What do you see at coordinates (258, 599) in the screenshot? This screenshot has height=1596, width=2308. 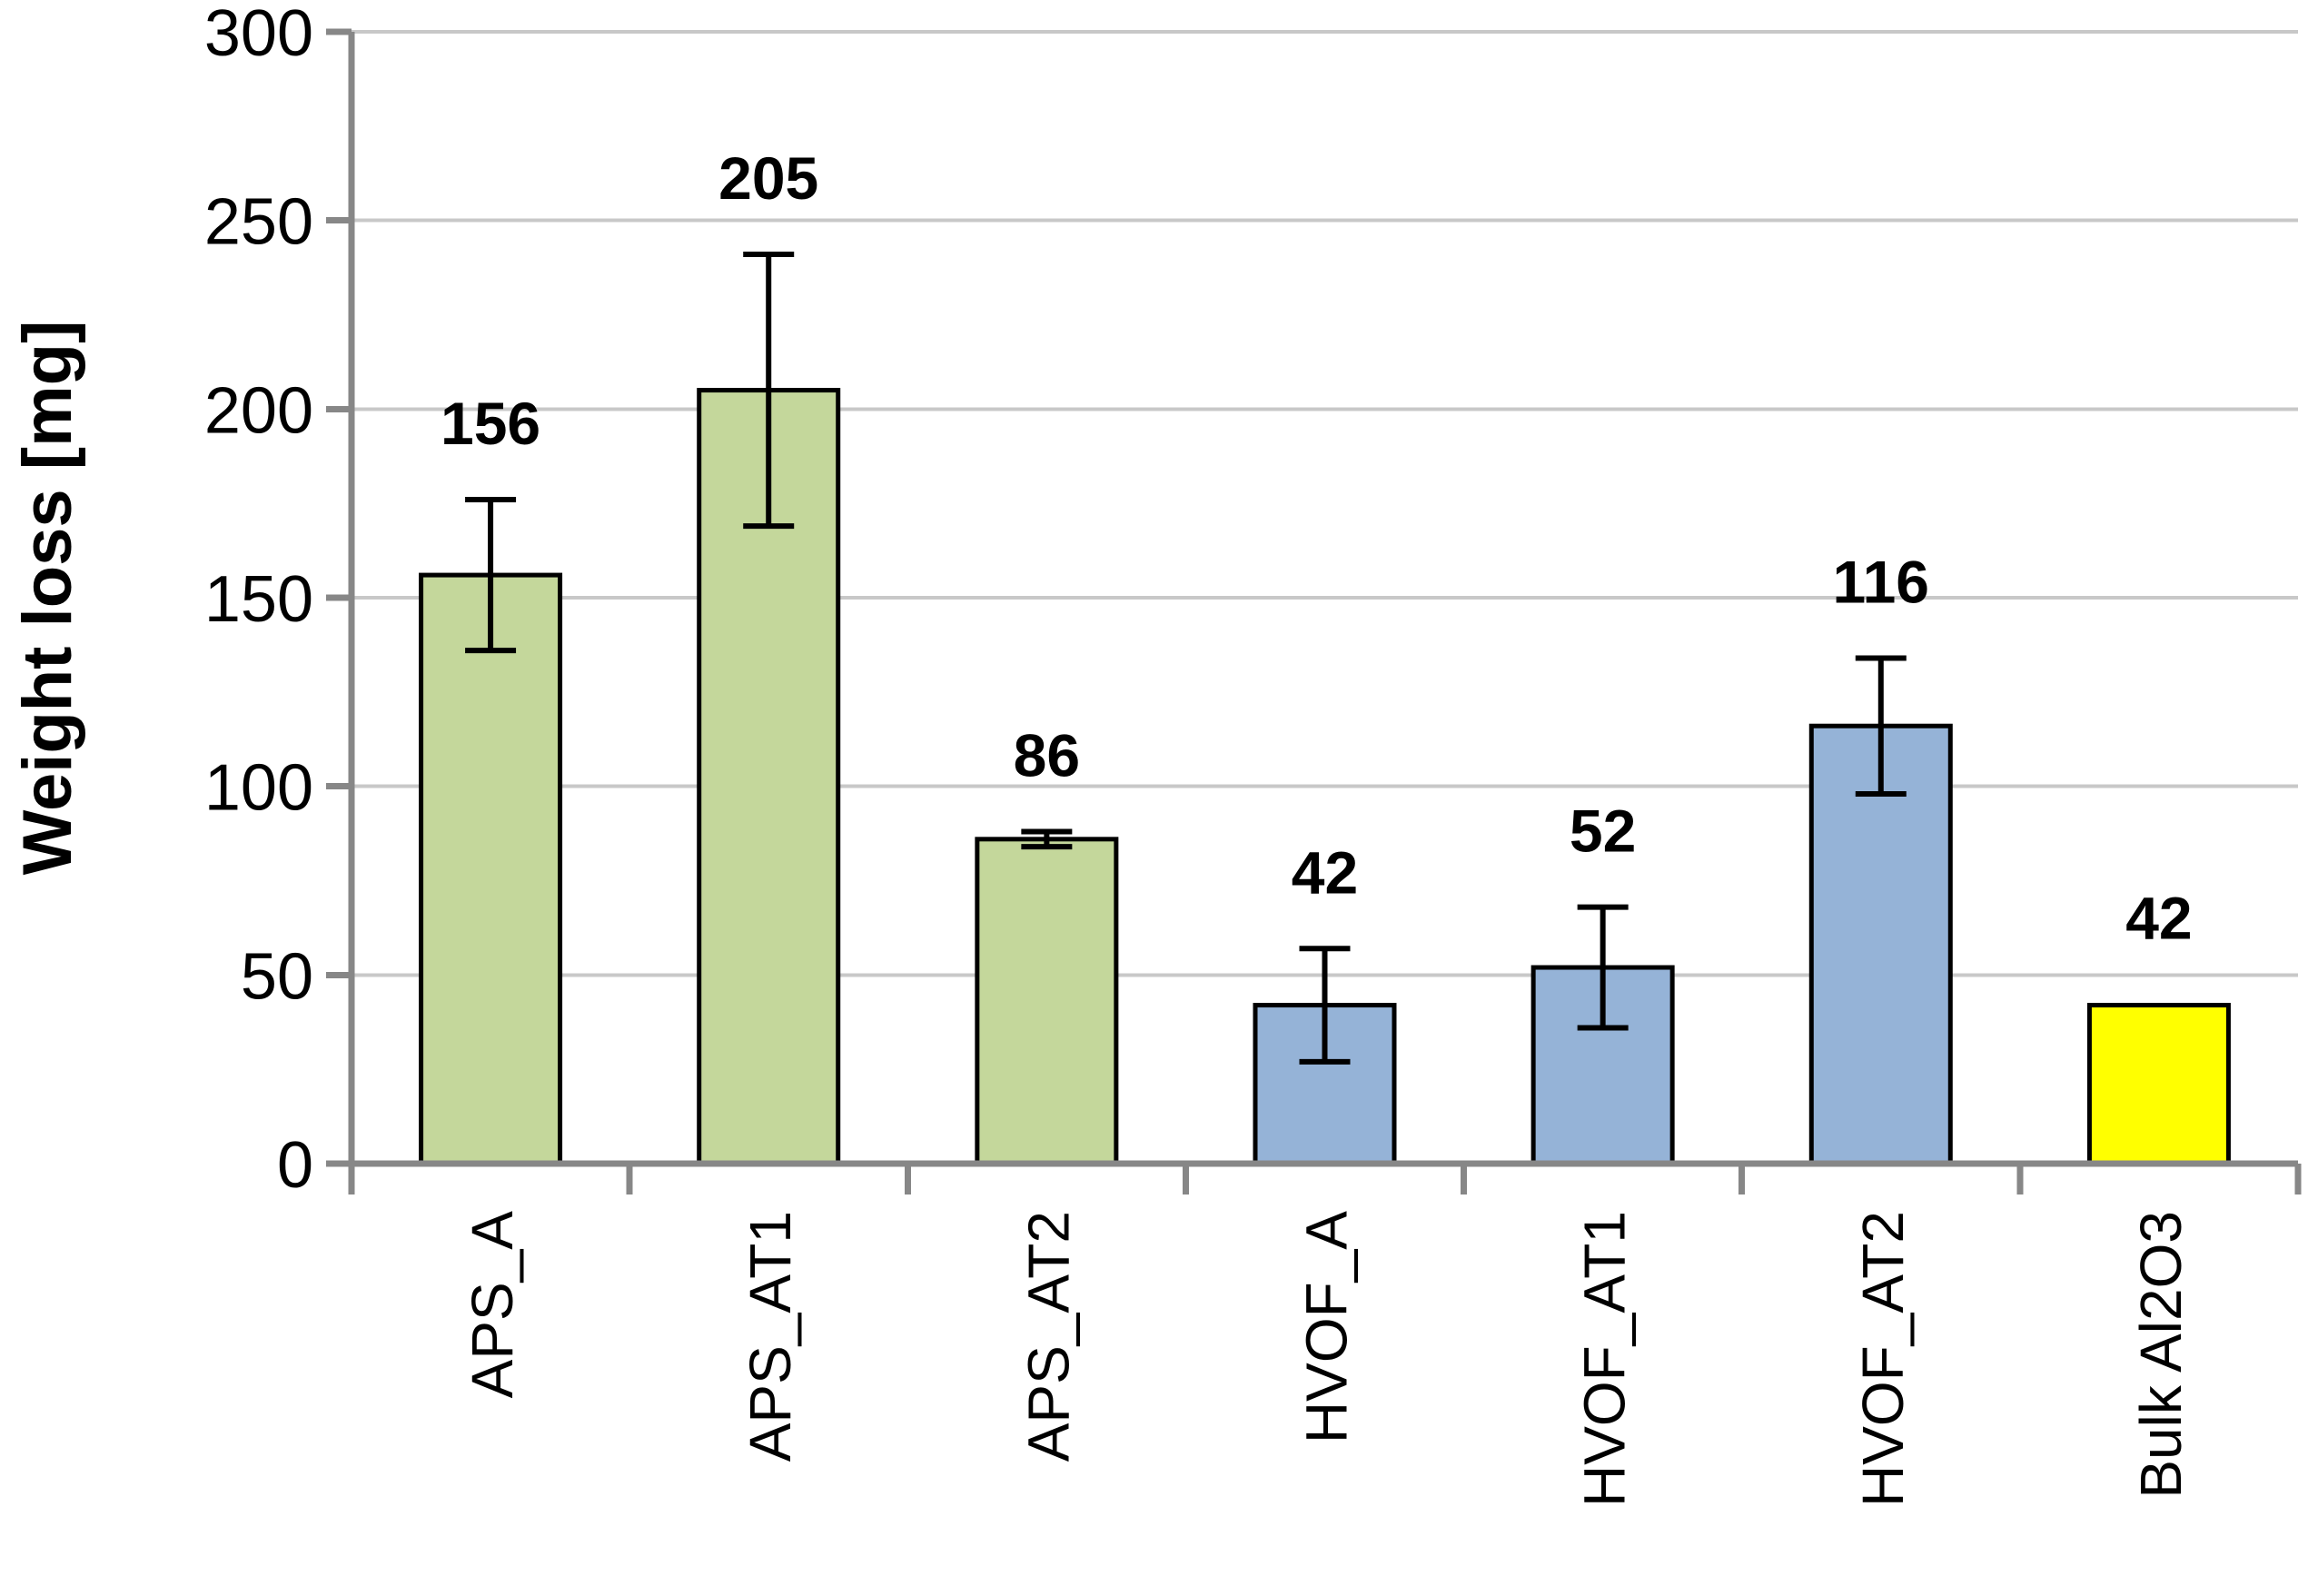 I see `y-tick-label: 150` at bounding box center [258, 599].